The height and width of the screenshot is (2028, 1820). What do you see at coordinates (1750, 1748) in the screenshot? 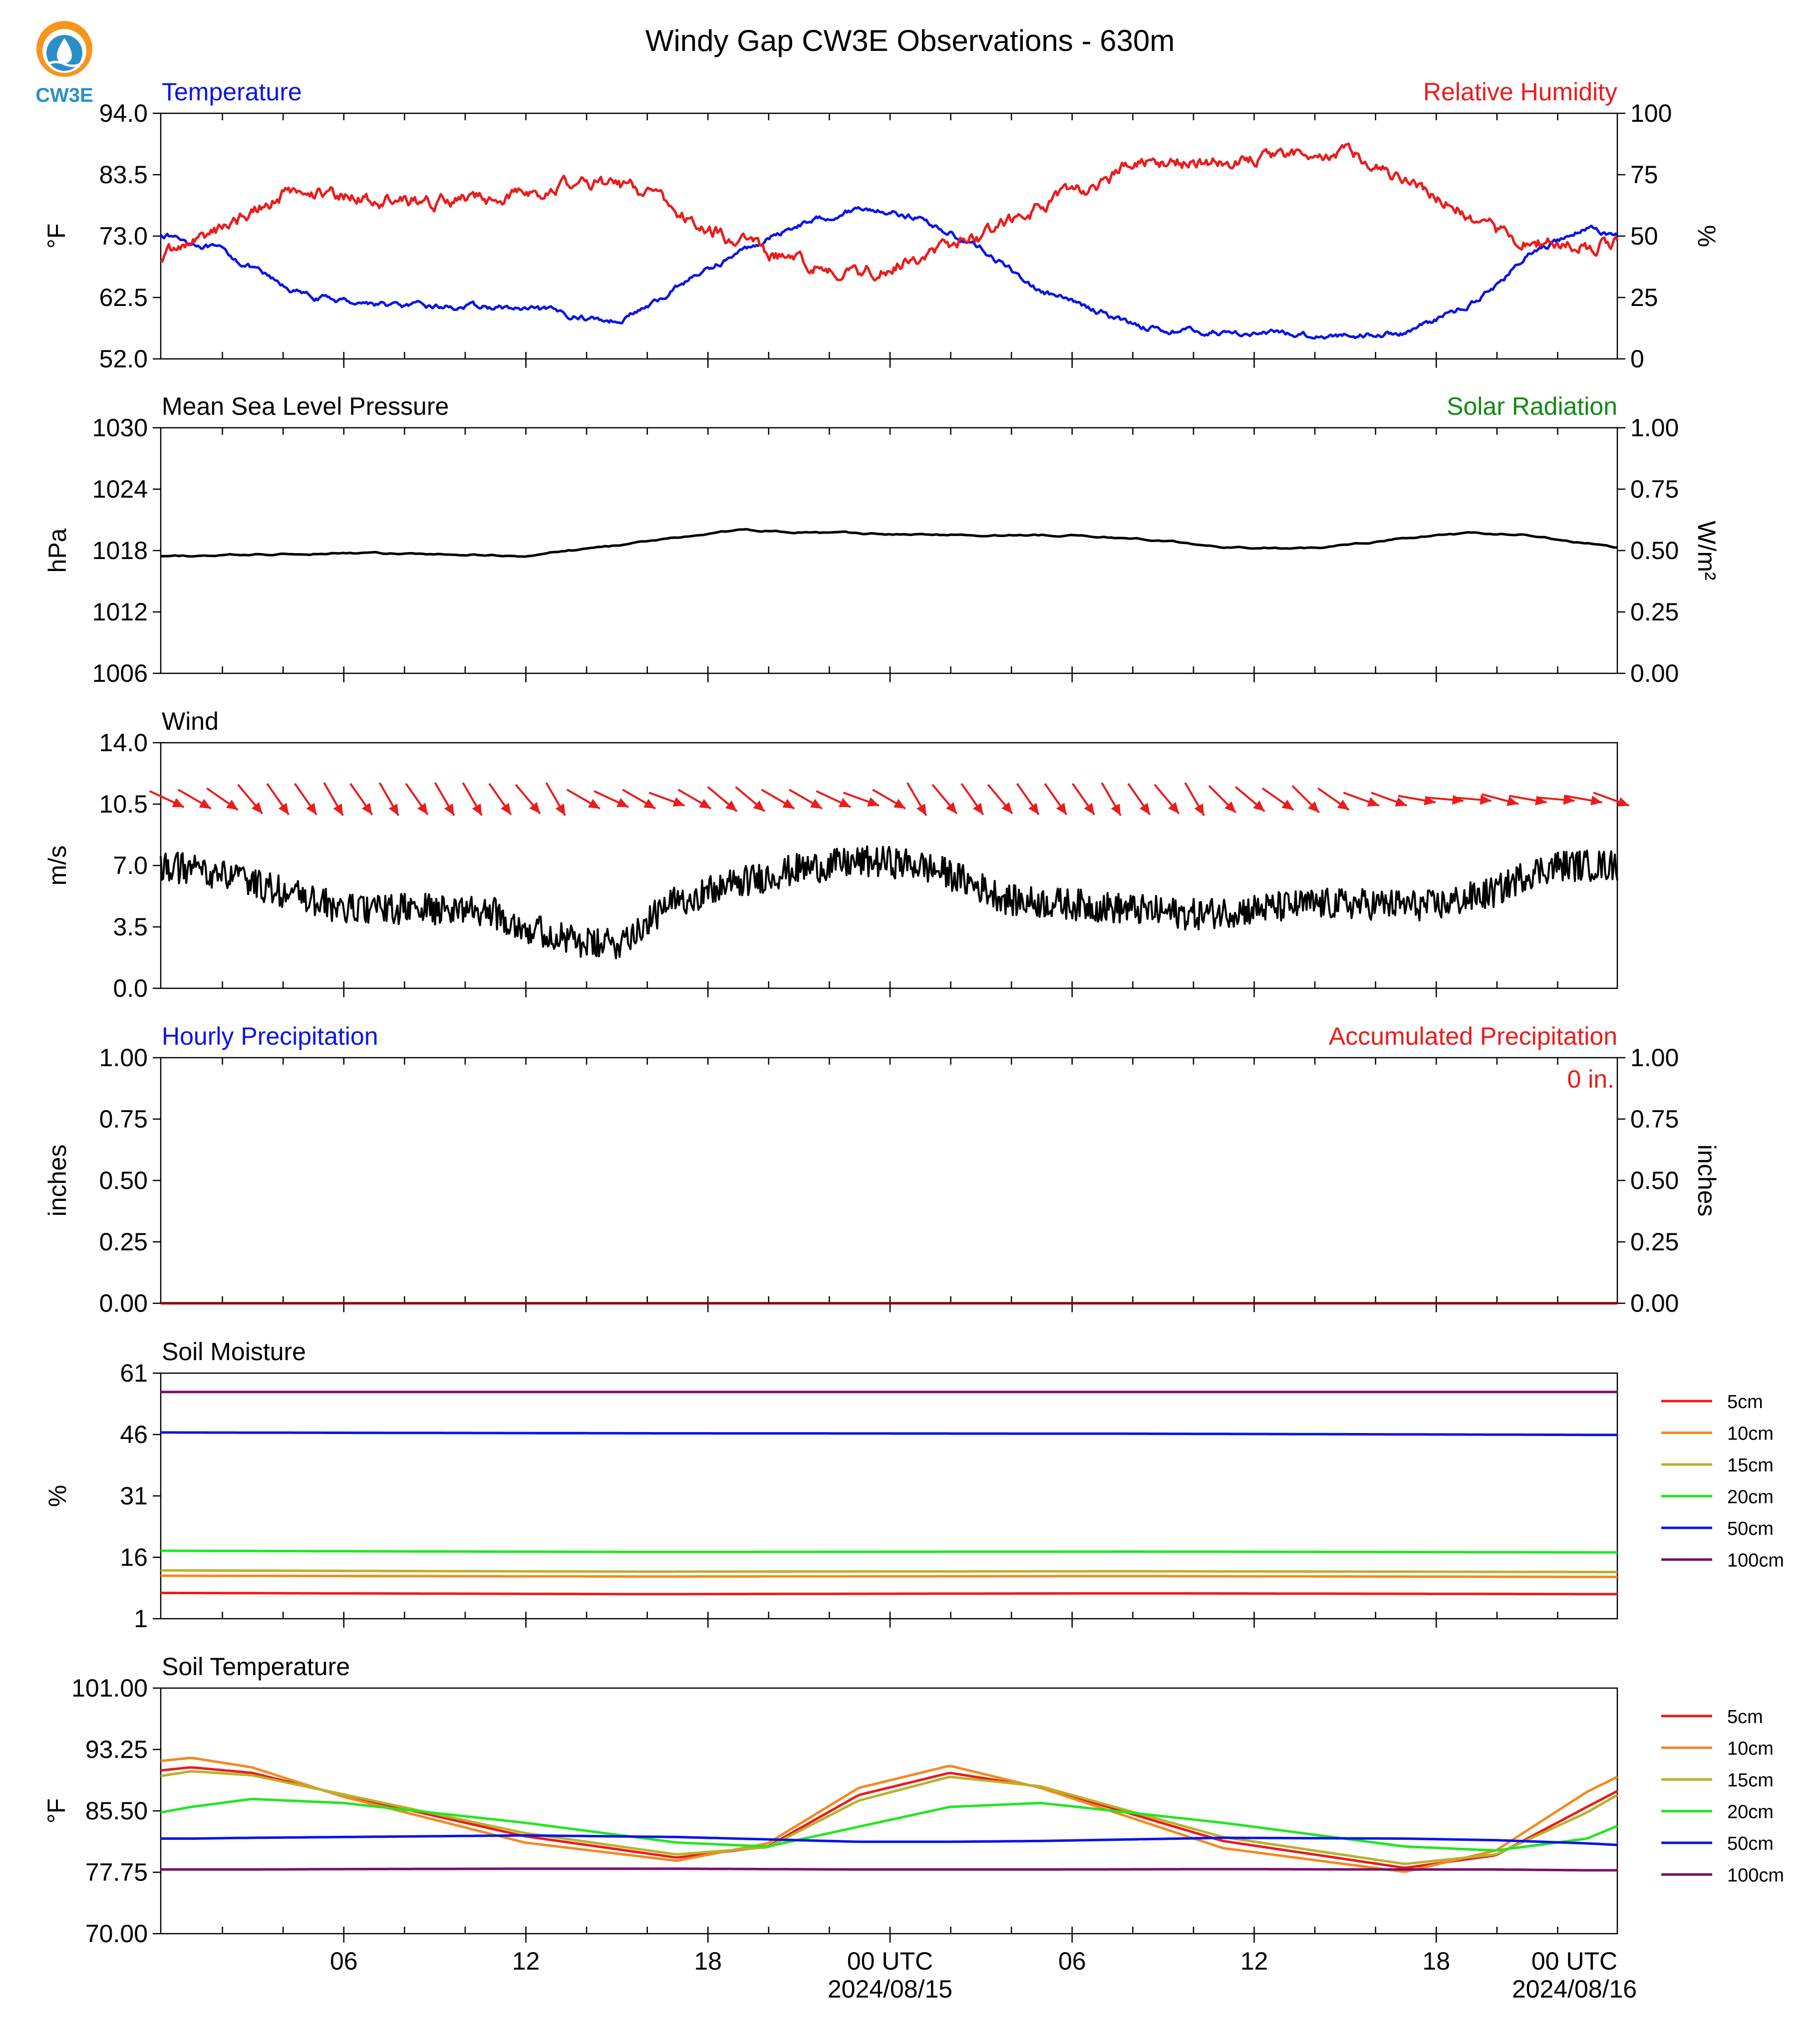
I see `legend-label: 10cm` at bounding box center [1750, 1748].